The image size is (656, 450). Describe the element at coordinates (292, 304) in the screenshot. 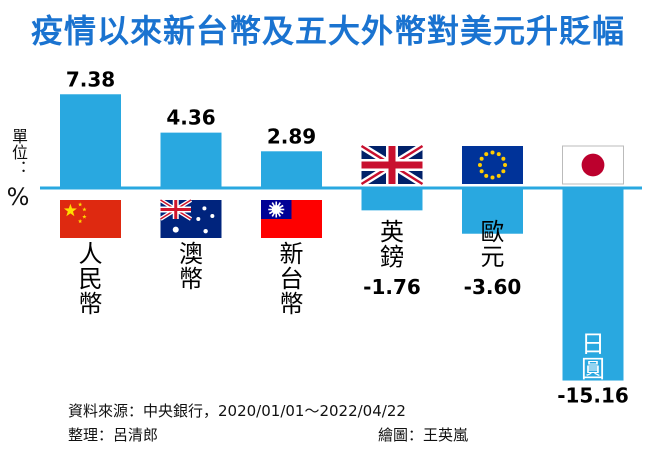

I see `category-label-新台幣-2: 幣` at that location.